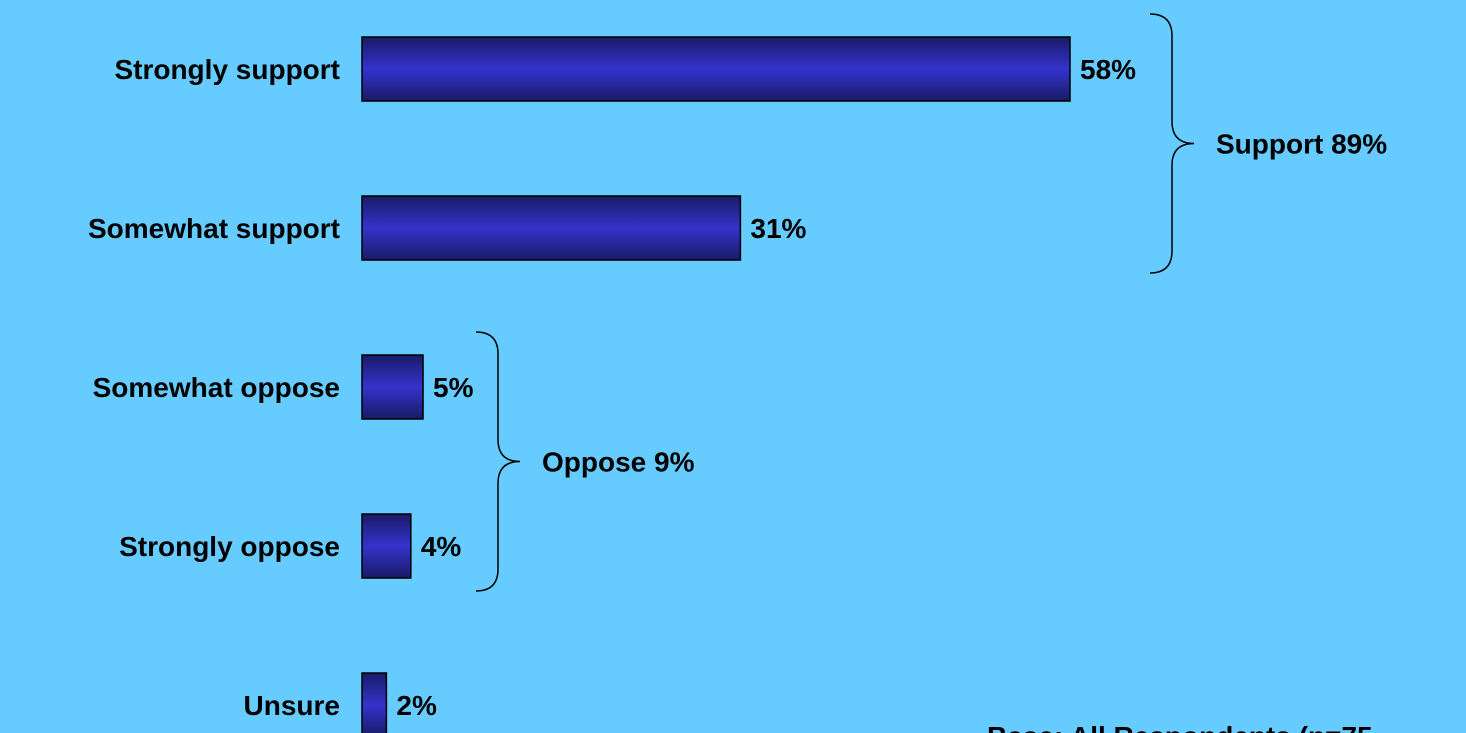  What do you see at coordinates (1172, 143) in the screenshot?
I see `bracket-support` at bounding box center [1172, 143].